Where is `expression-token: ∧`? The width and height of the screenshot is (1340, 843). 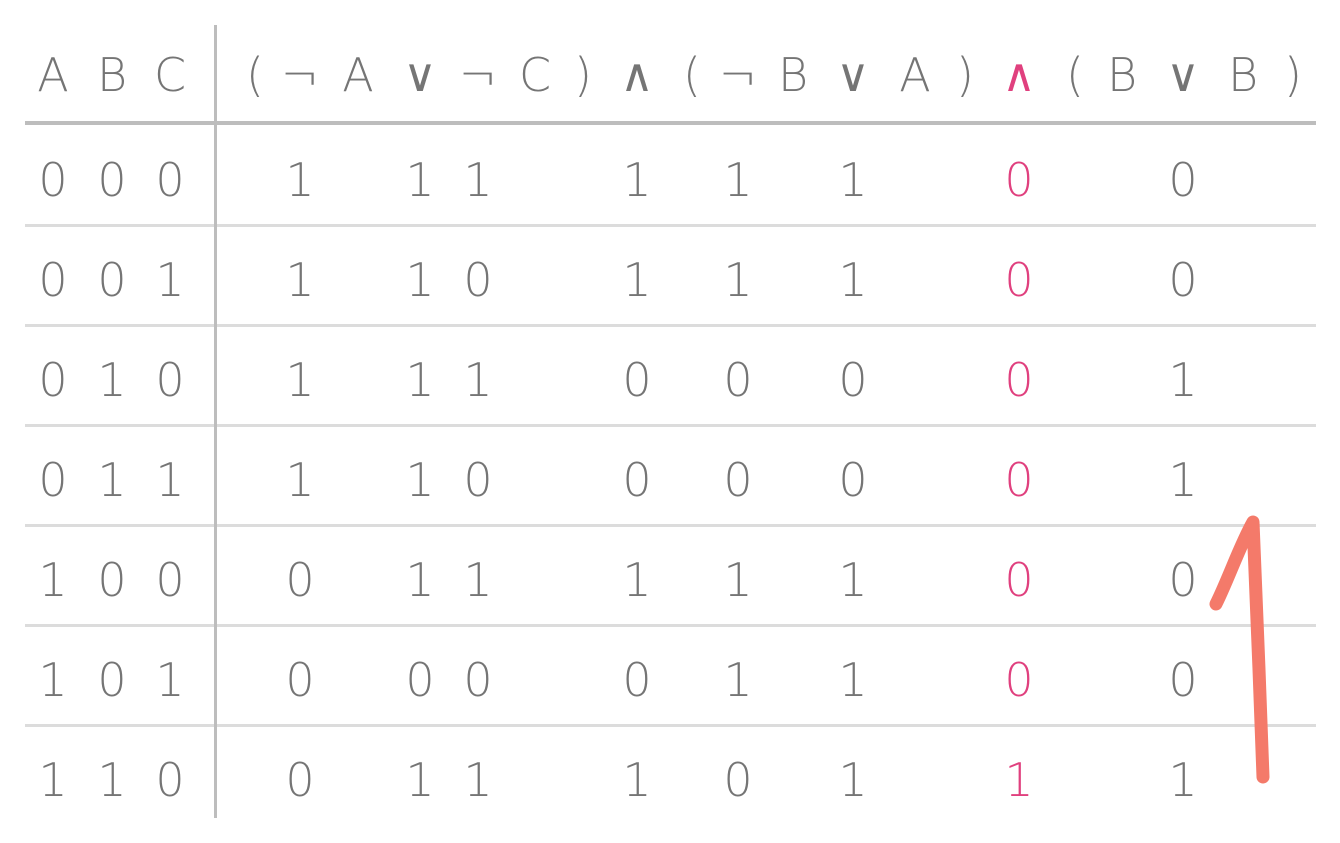 expression-token: ∧ is located at coordinates (637, 75).